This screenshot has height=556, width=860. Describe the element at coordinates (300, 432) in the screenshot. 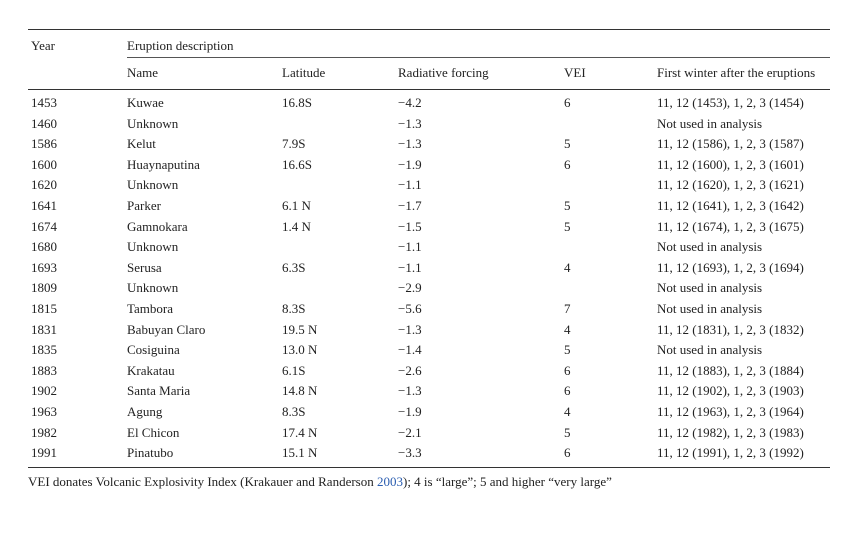

I see `cell-latitude: 17.4 N` at that location.